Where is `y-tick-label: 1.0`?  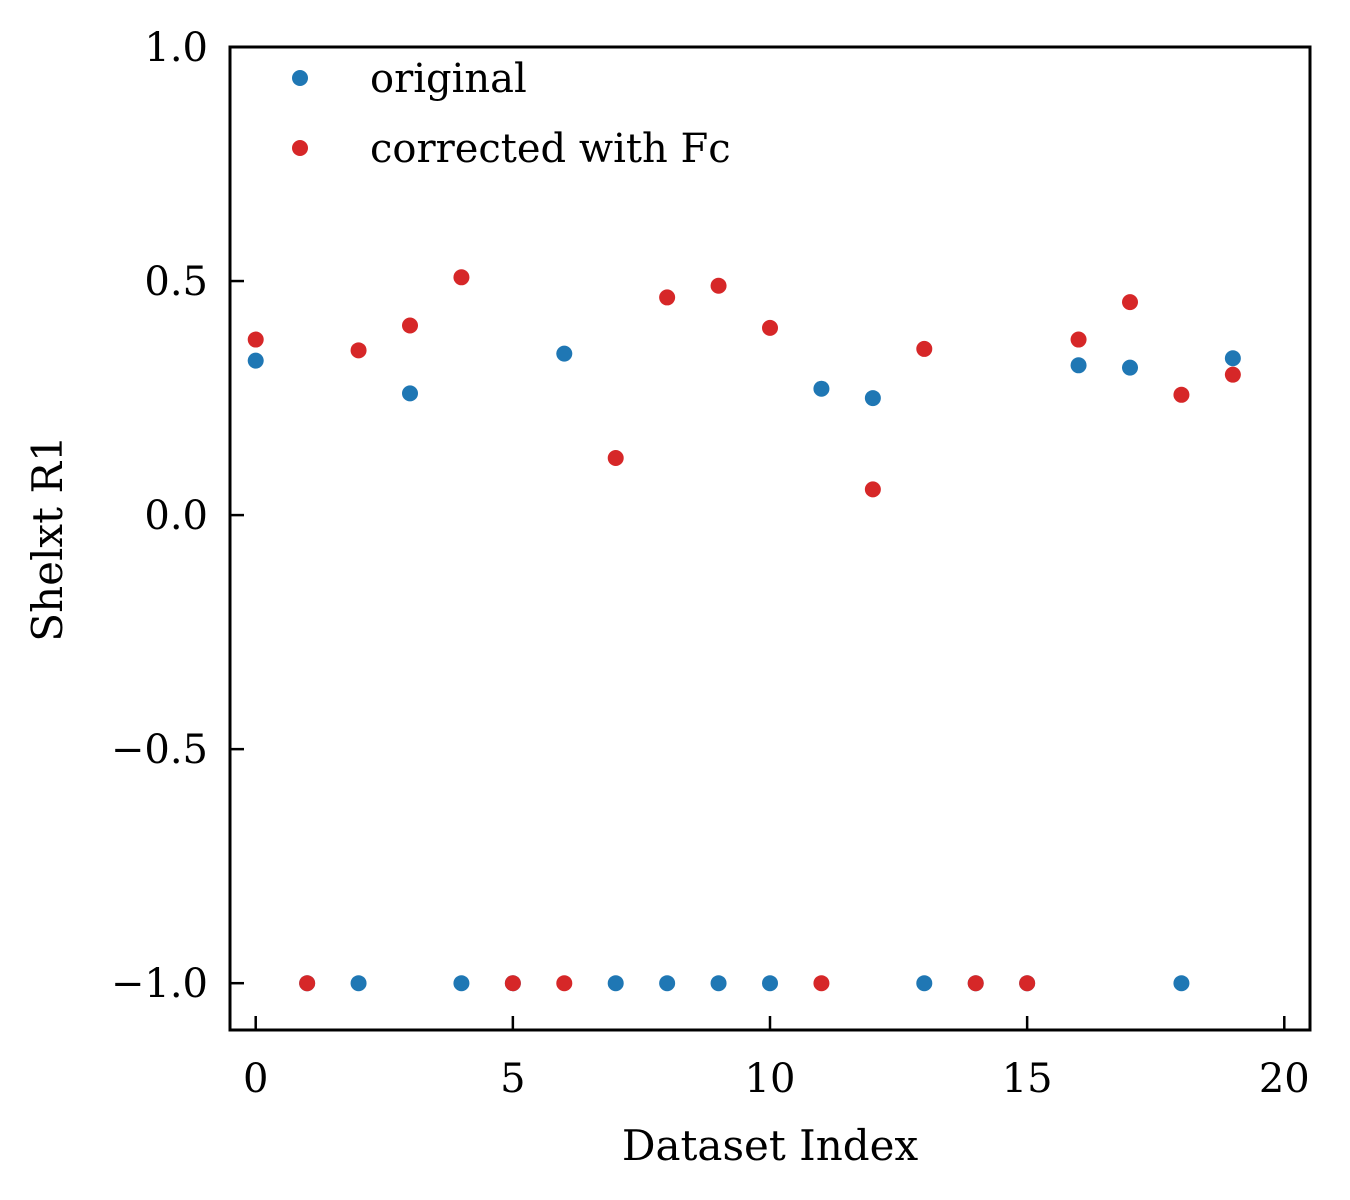 y-tick-label: 1.0 is located at coordinates (176, 48).